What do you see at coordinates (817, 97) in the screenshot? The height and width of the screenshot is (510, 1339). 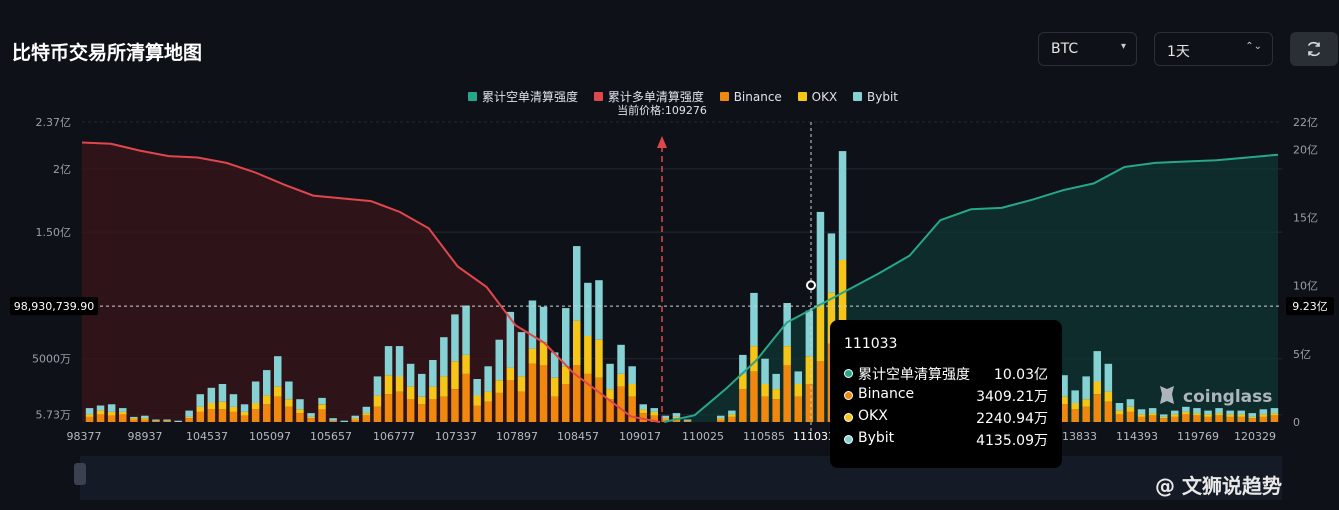 I see `legend-okx: OKX` at bounding box center [817, 97].